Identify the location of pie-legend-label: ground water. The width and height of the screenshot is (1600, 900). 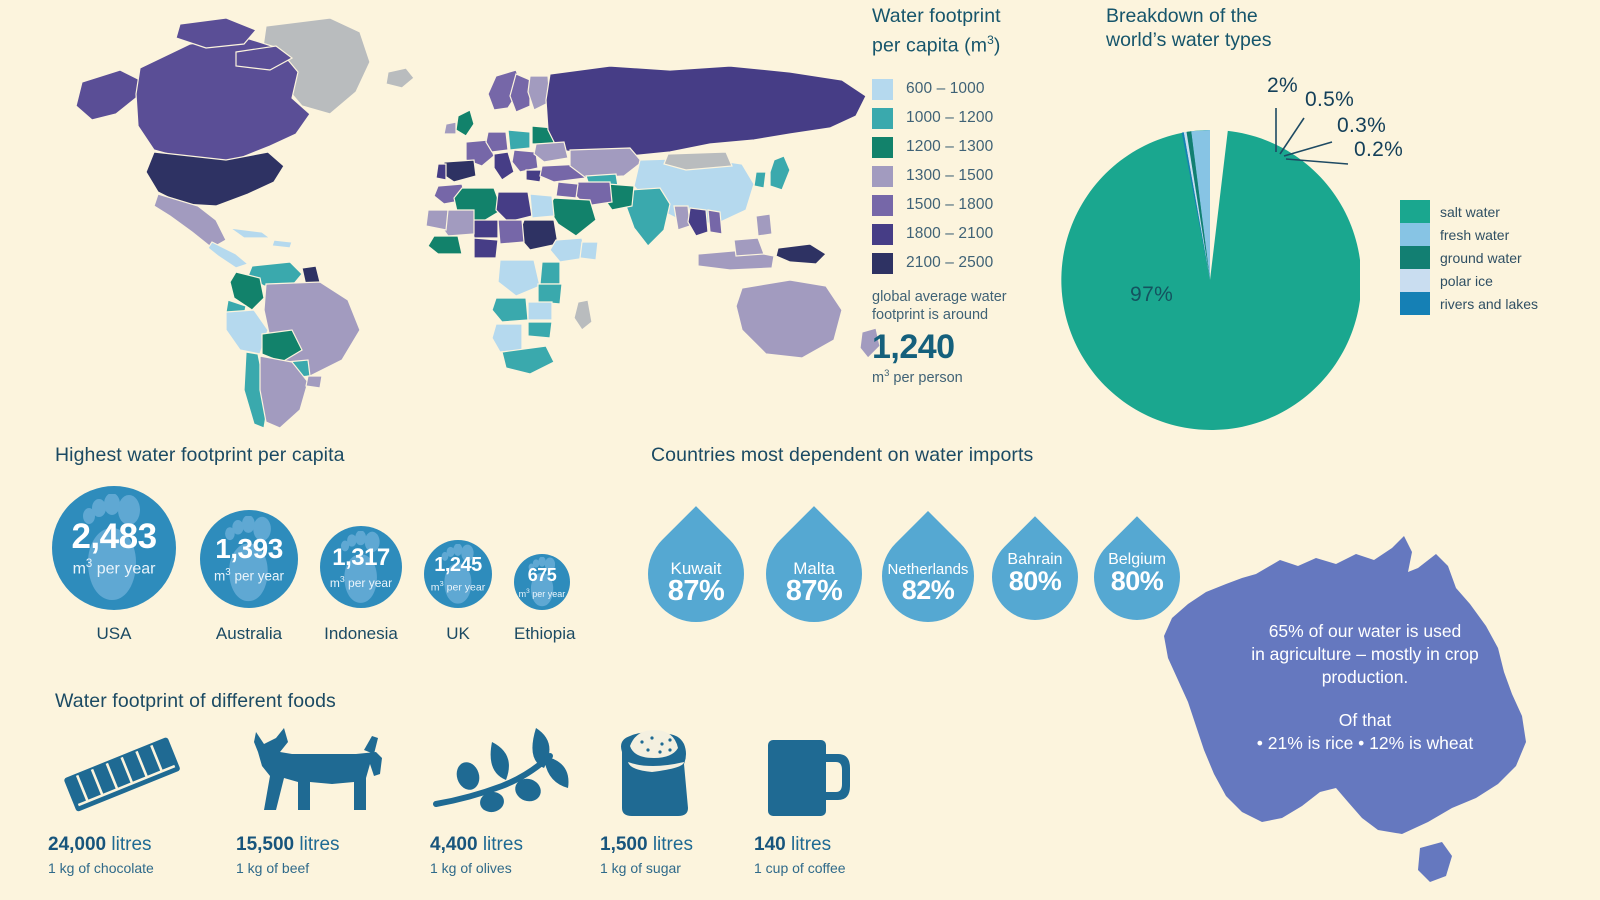
(1481, 257).